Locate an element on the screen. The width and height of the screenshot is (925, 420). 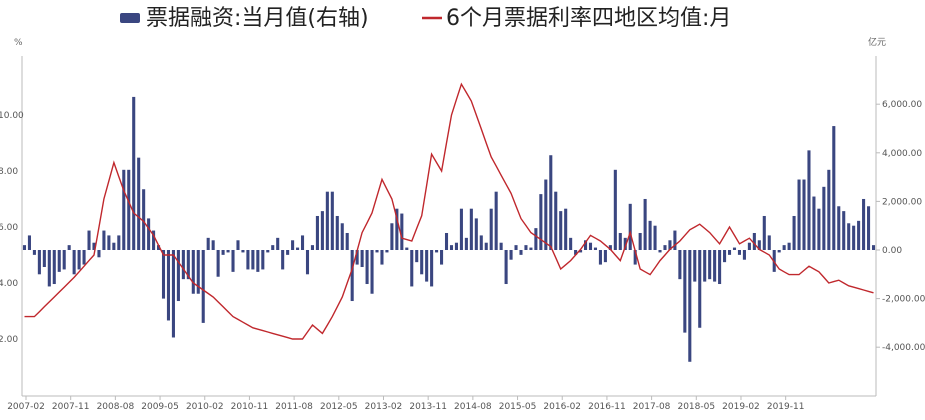
x-tick-label: 2013-02 is located at coordinates (384, 407).